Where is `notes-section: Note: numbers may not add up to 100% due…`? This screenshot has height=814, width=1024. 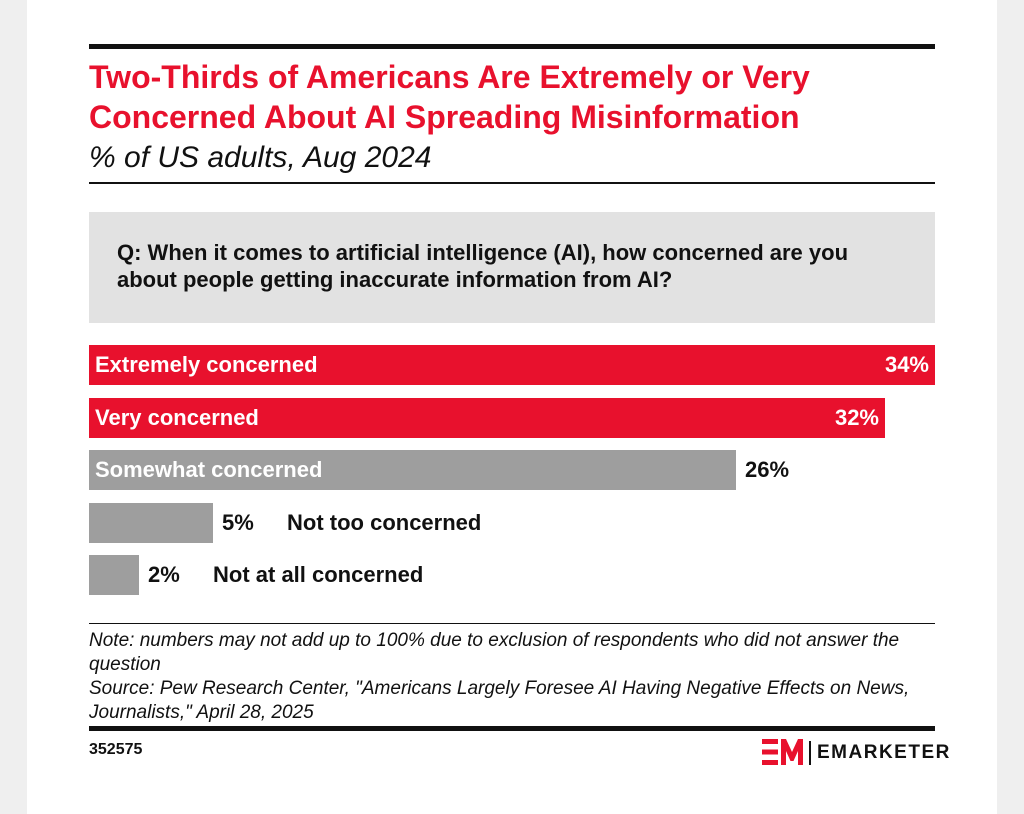 notes-section: Note: numbers may not add up to 100% due… is located at coordinates (512, 674).